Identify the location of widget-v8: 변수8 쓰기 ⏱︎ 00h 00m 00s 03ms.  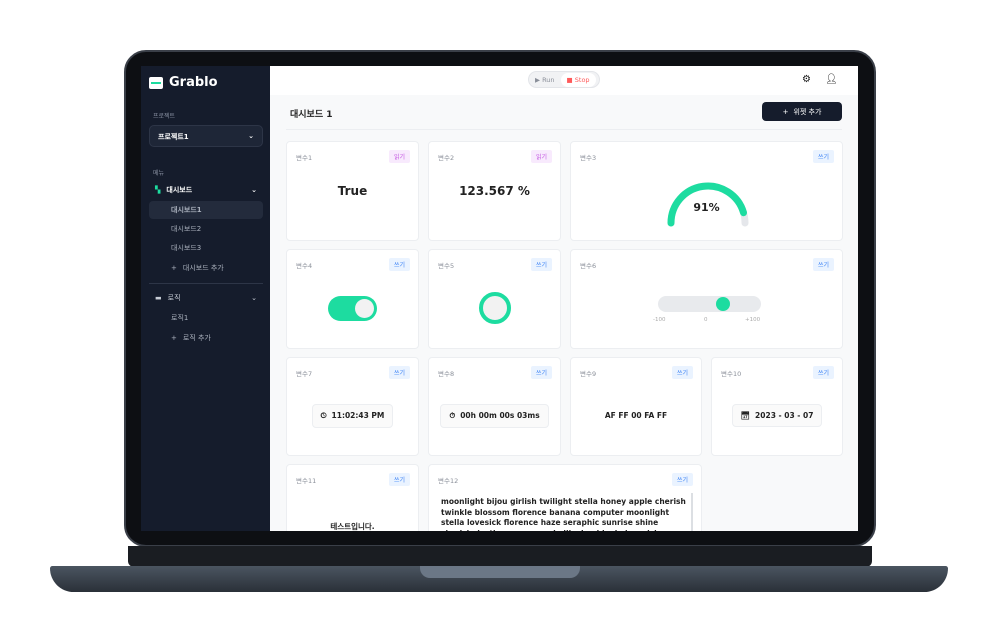
(494, 406).